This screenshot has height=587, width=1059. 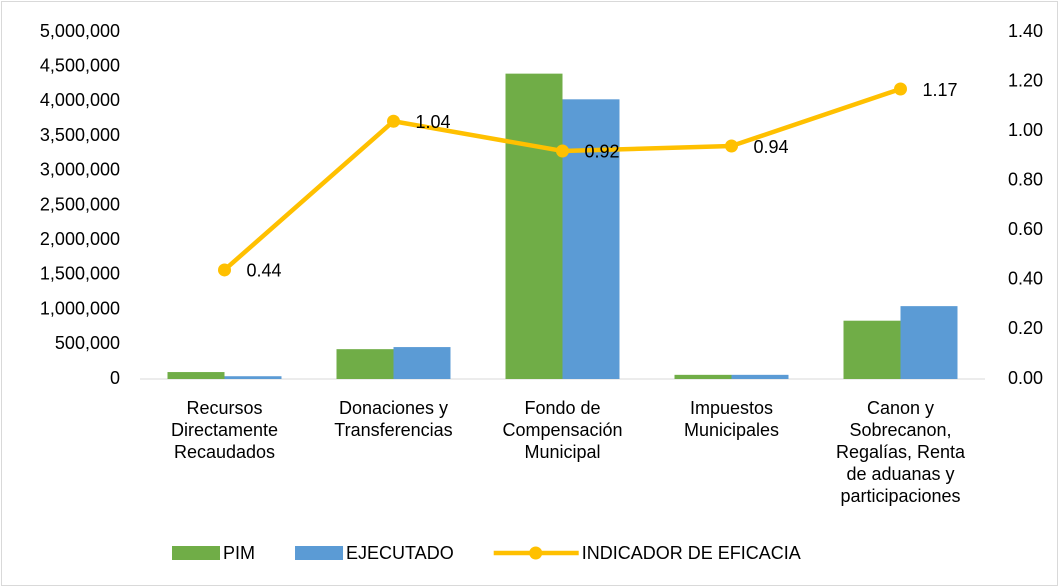 What do you see at coordinates (80, 31) in the screenshot?
I see `y-tick-label: 5,000,000` at bounding box center [80, 31].